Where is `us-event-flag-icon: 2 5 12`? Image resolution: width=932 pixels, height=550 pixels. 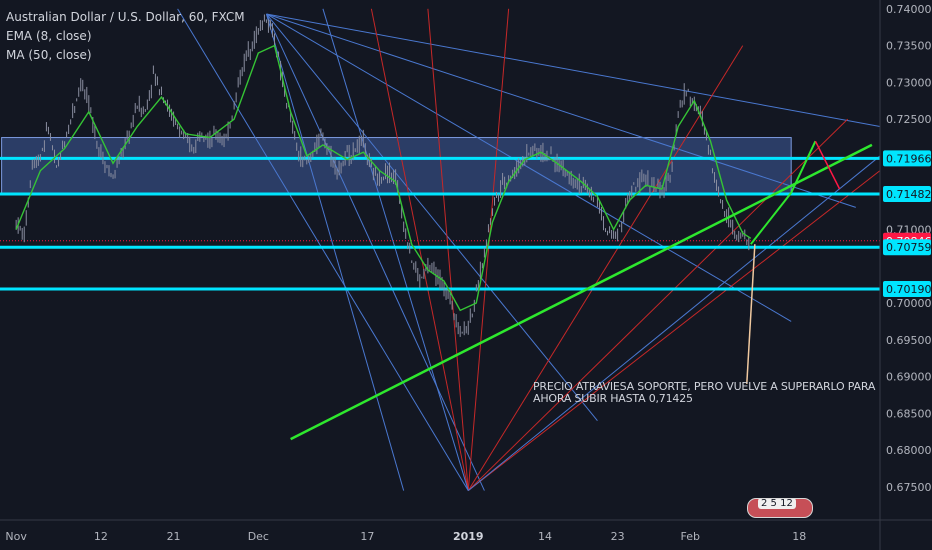 us-event-flag-icon: 2 5 12 is located at coordinates (780, 508).